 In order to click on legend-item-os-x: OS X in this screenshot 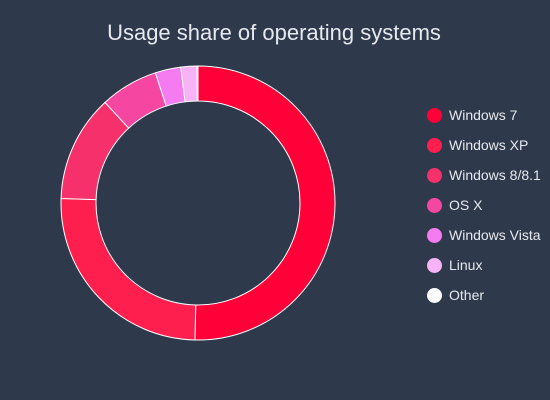, I will do `click(484, 205)`.